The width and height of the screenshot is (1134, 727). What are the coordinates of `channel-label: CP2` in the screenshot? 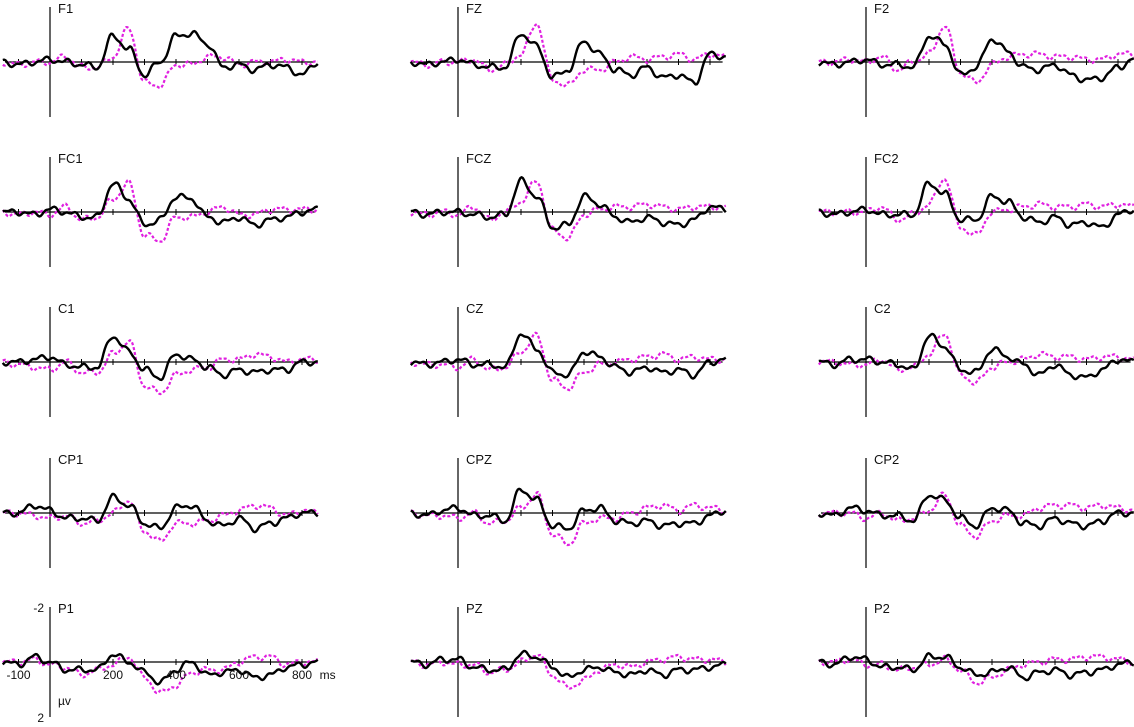 It's located at (886, 459).